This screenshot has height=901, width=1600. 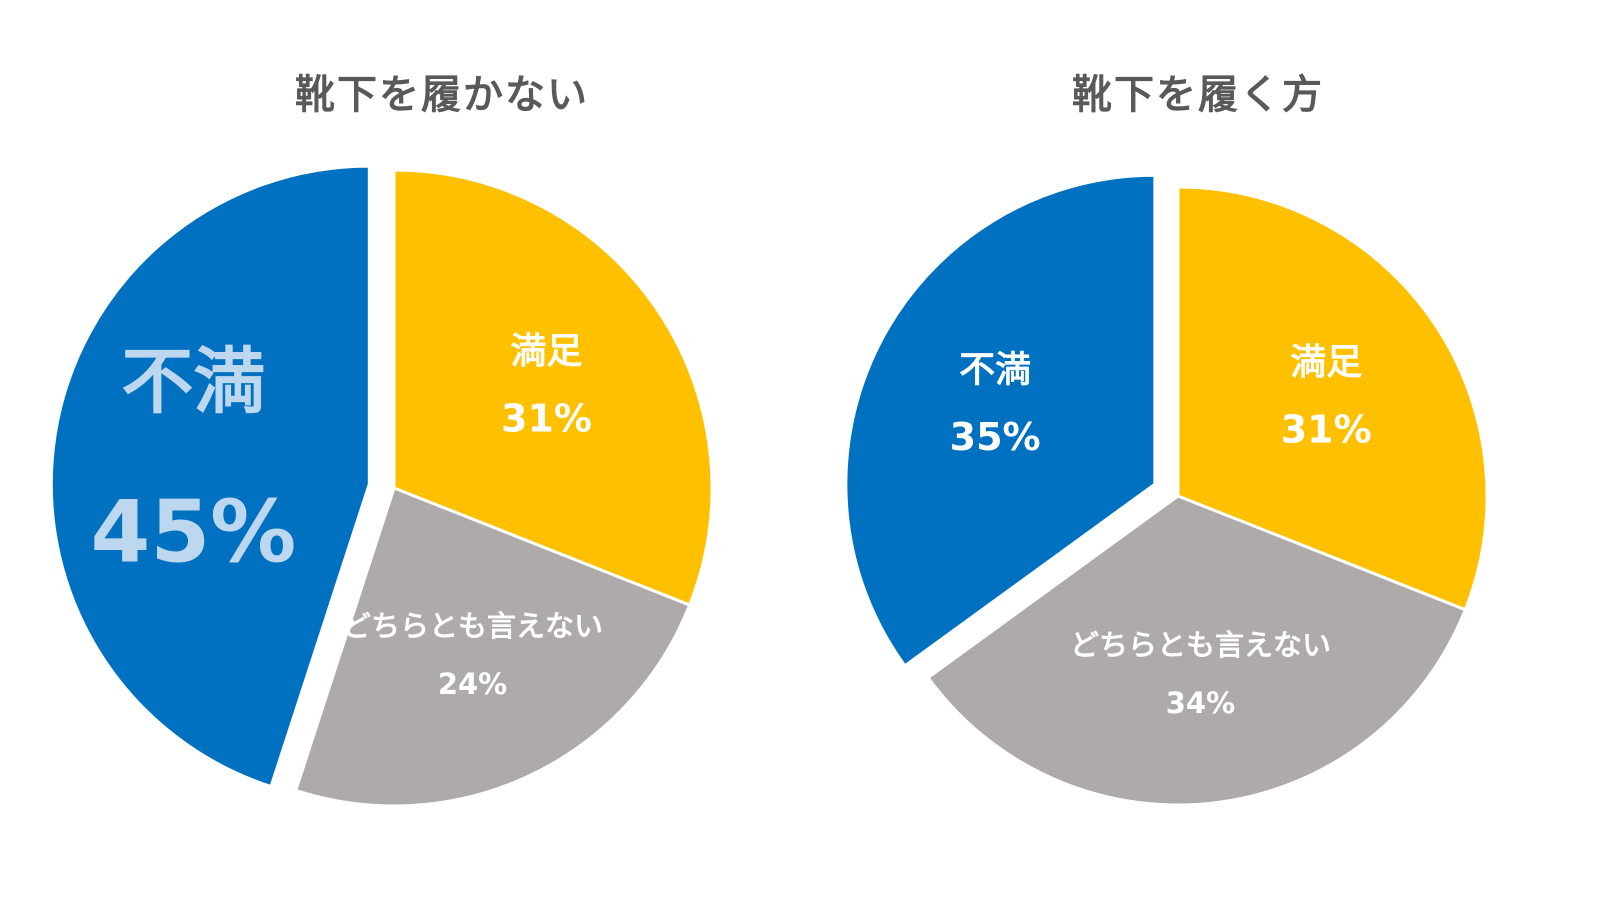 I want to click on chart-title-left: 靴下を履かない, so click(x=442, y=95).